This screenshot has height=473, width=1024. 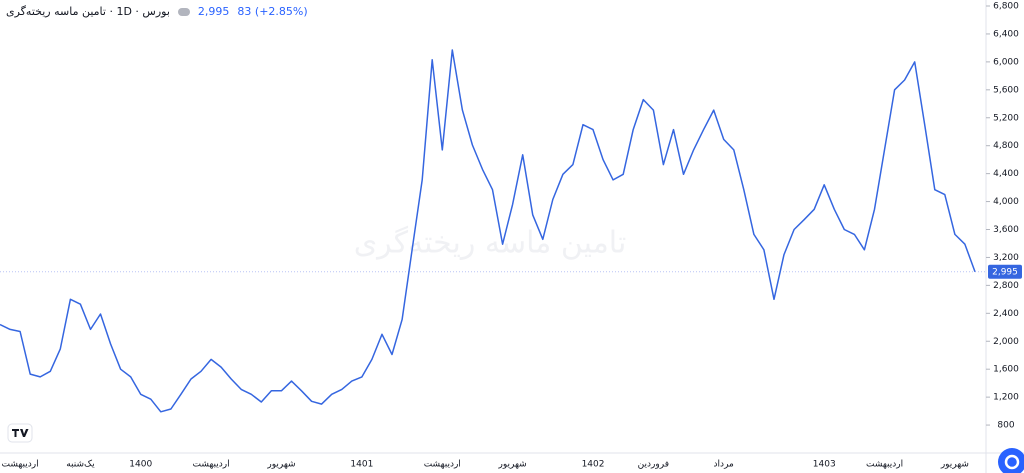 I want to click on y-tick-label: 800, so click(x=1005, y=426).